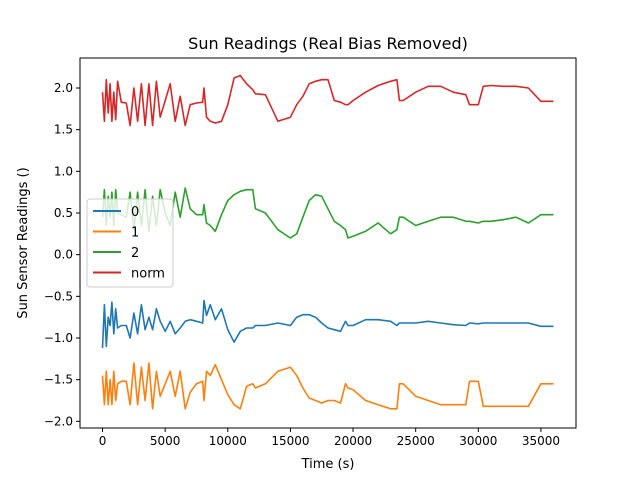  Describe the element at coordinates (58, 296) in the screenshot. I see `y-tick-label: −0.5` at that location.